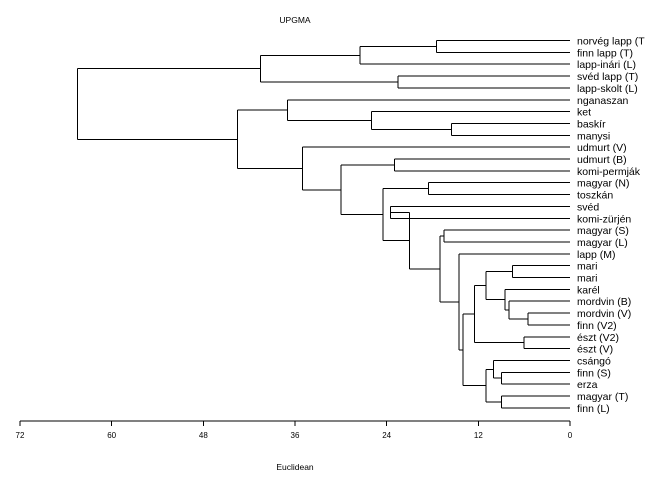  What do you see at coordinates (597, 326) in the screenshot?
I see `leaf-label: finn (V2)` at bounding box center [597, 326].